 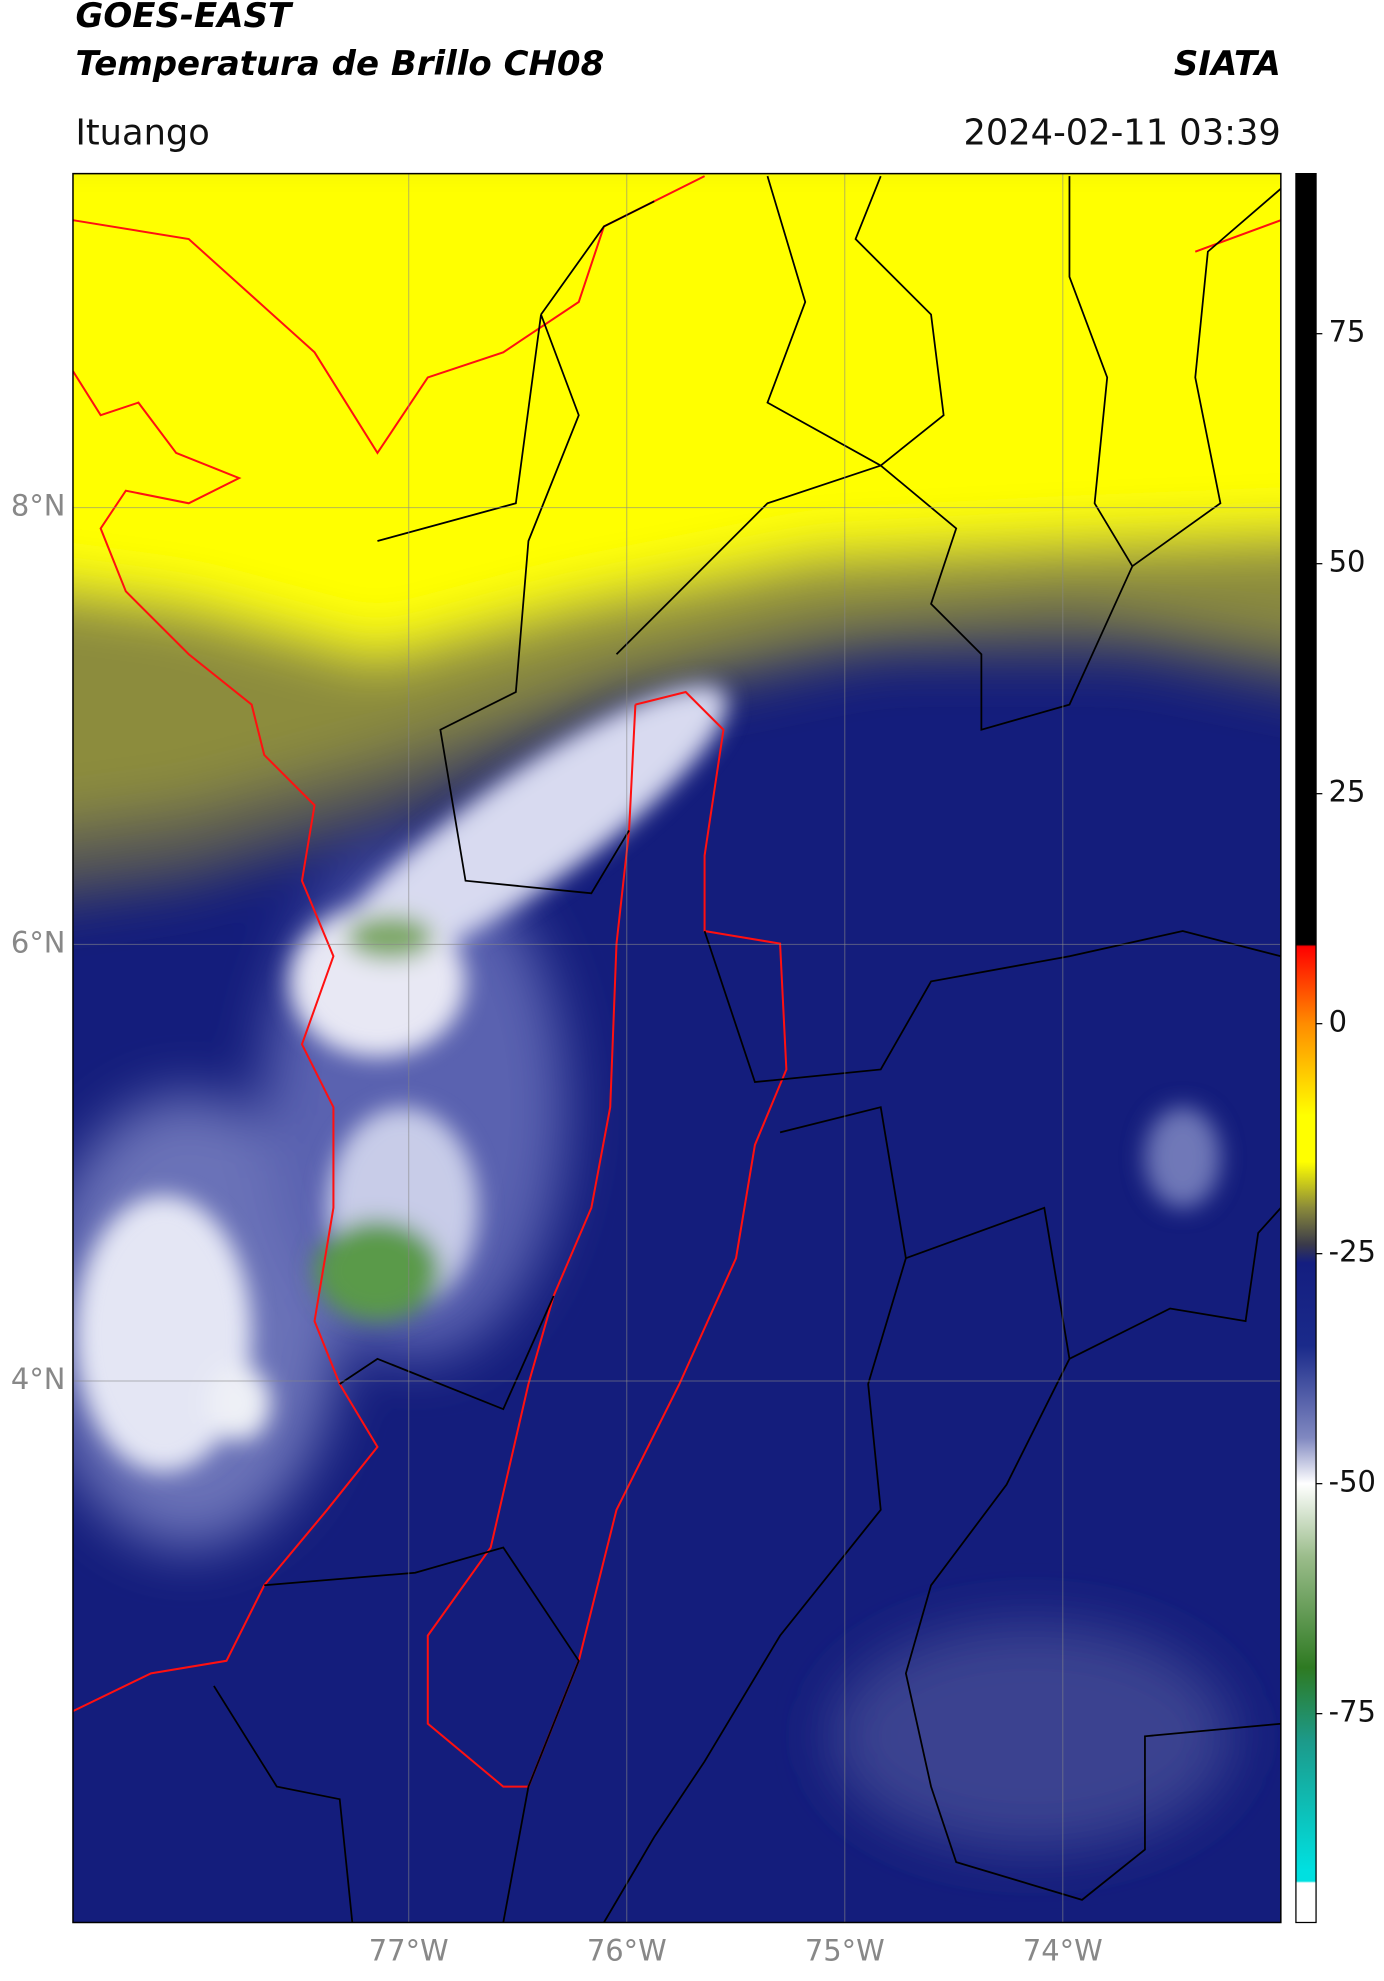 What do you see at coordinates (1338, 1022) in the screenshot?
I see `colorbar-tick-label: 0` at bounding box center [1338, 1022].